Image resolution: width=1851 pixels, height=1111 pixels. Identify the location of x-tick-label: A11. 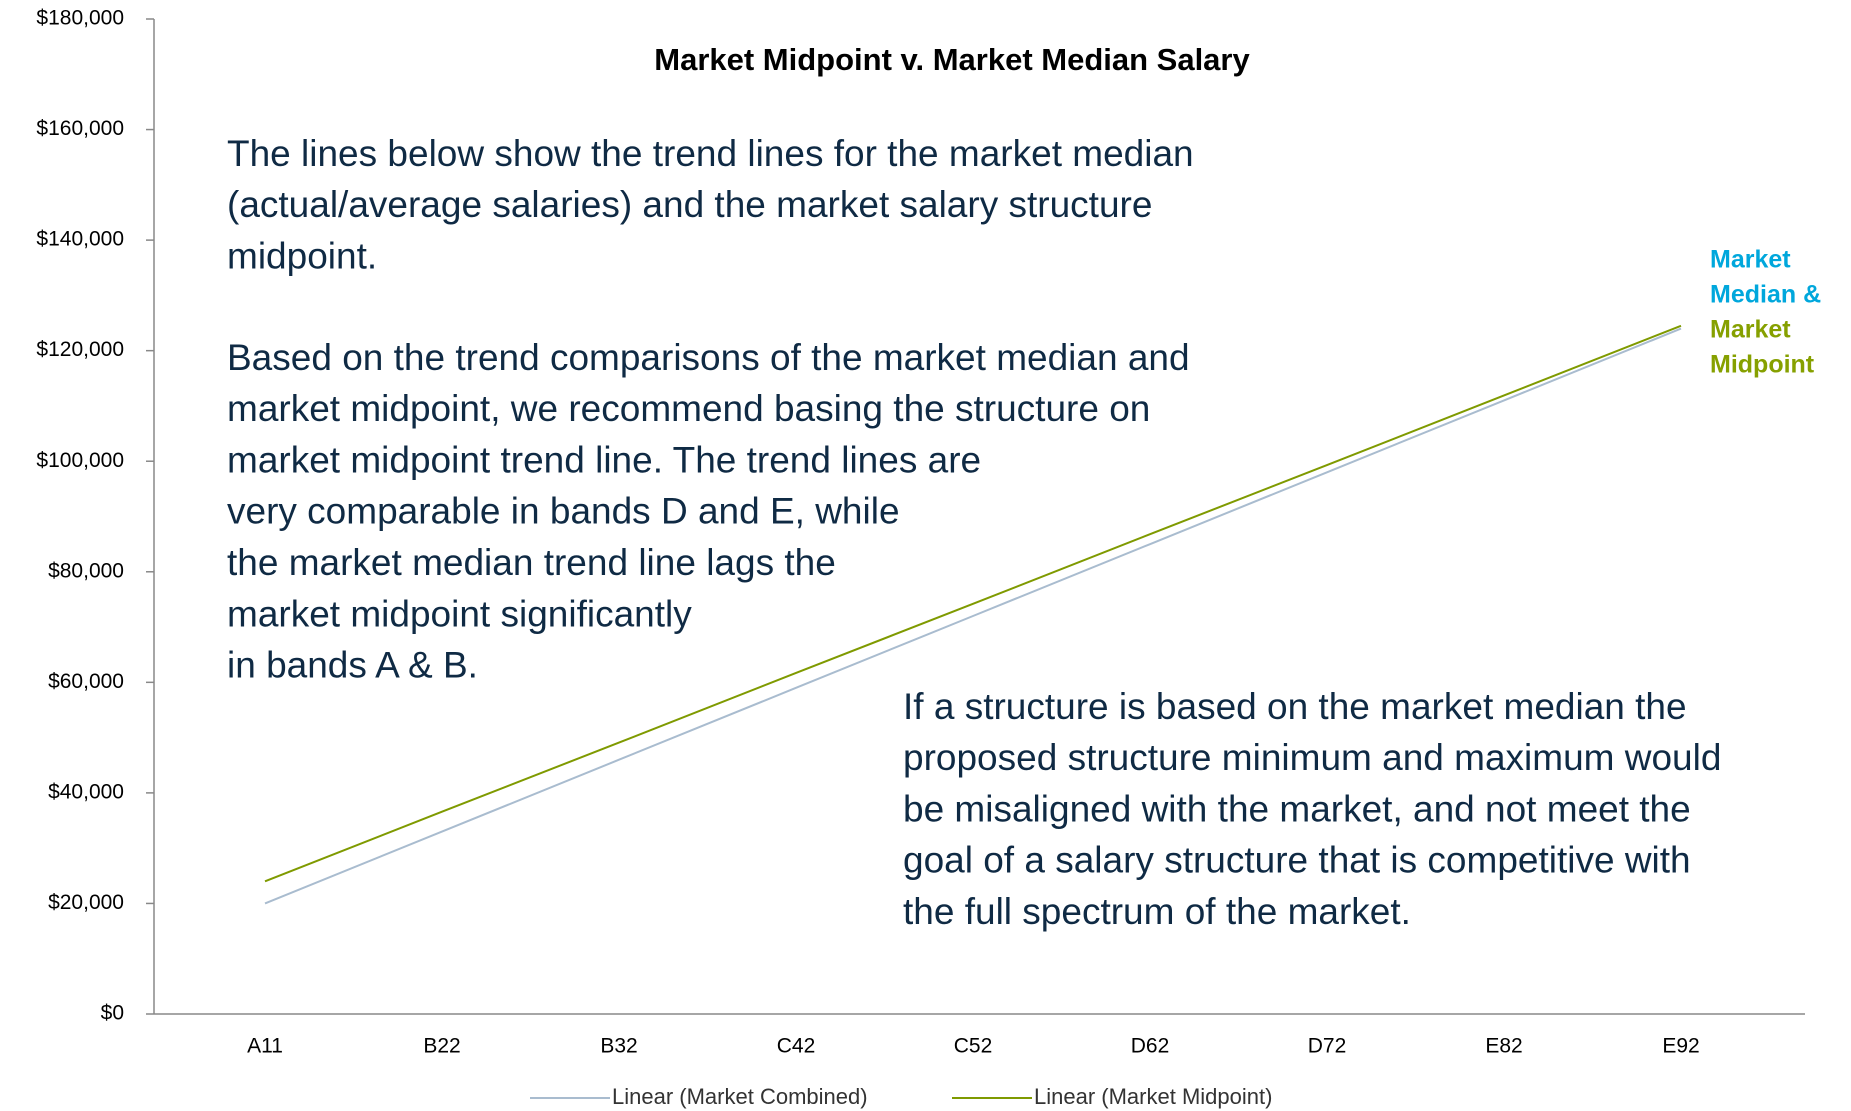
(265, 1046).